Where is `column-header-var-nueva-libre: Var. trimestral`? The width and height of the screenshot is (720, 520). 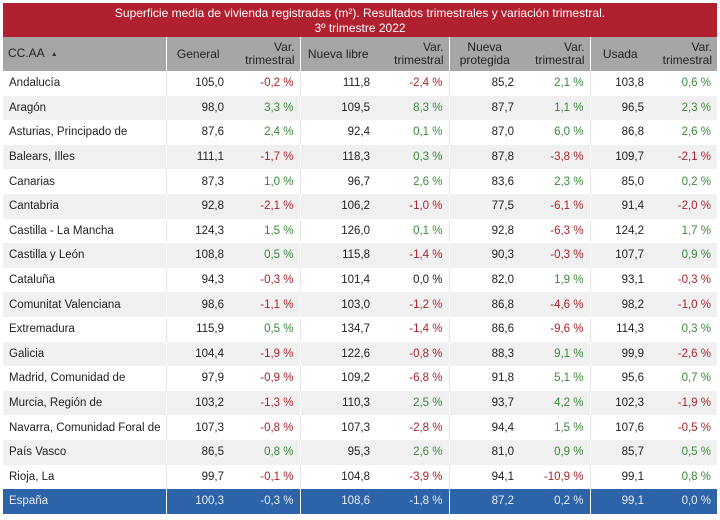 column-header-var-nueva-libre: Var. trimestral is located at coordinates (412, 54).